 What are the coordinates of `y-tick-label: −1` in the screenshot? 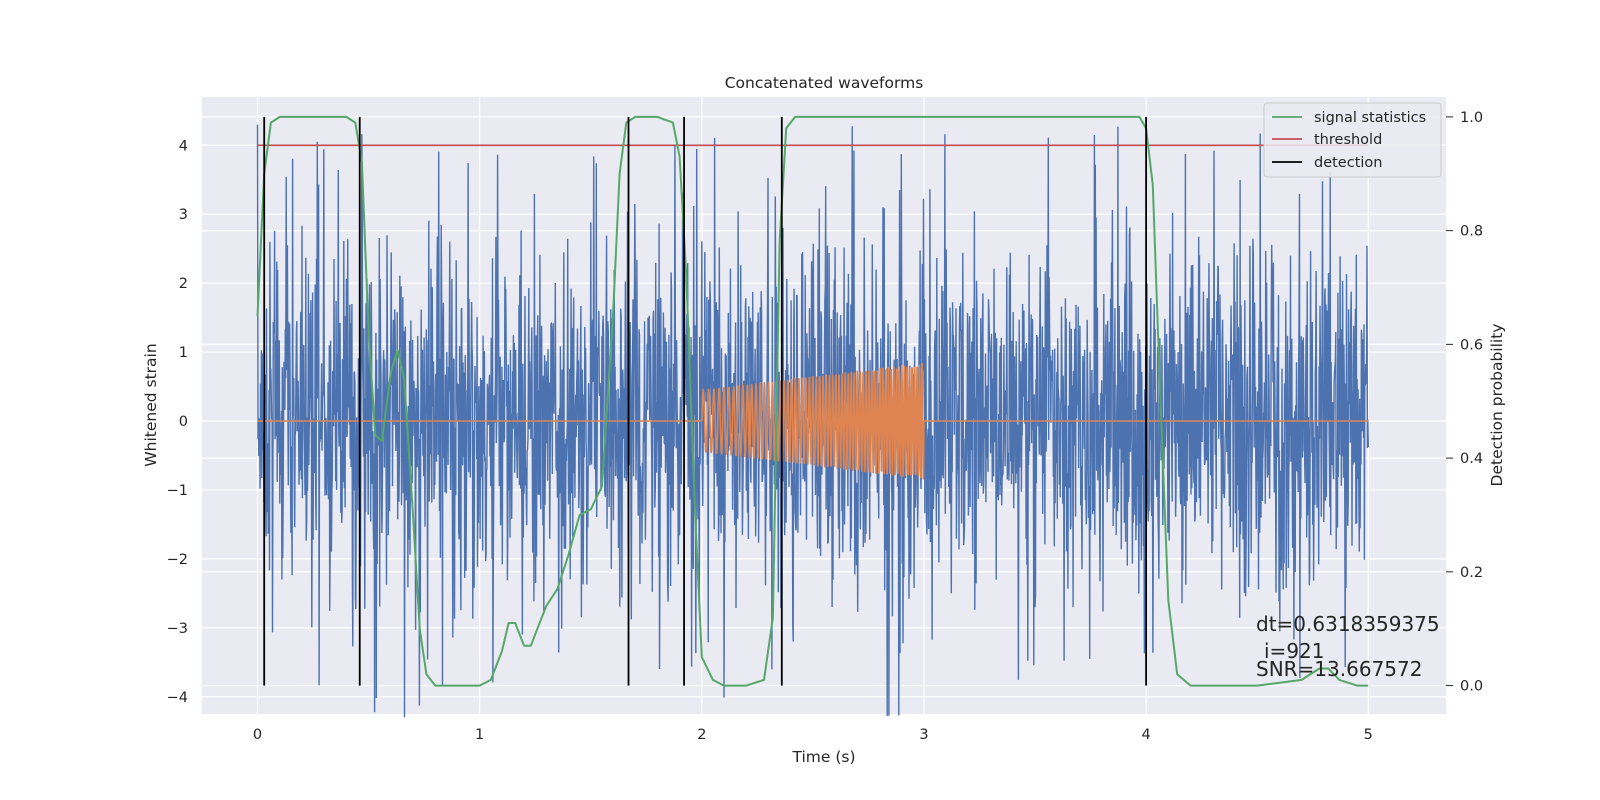 It's located at (177, 491).